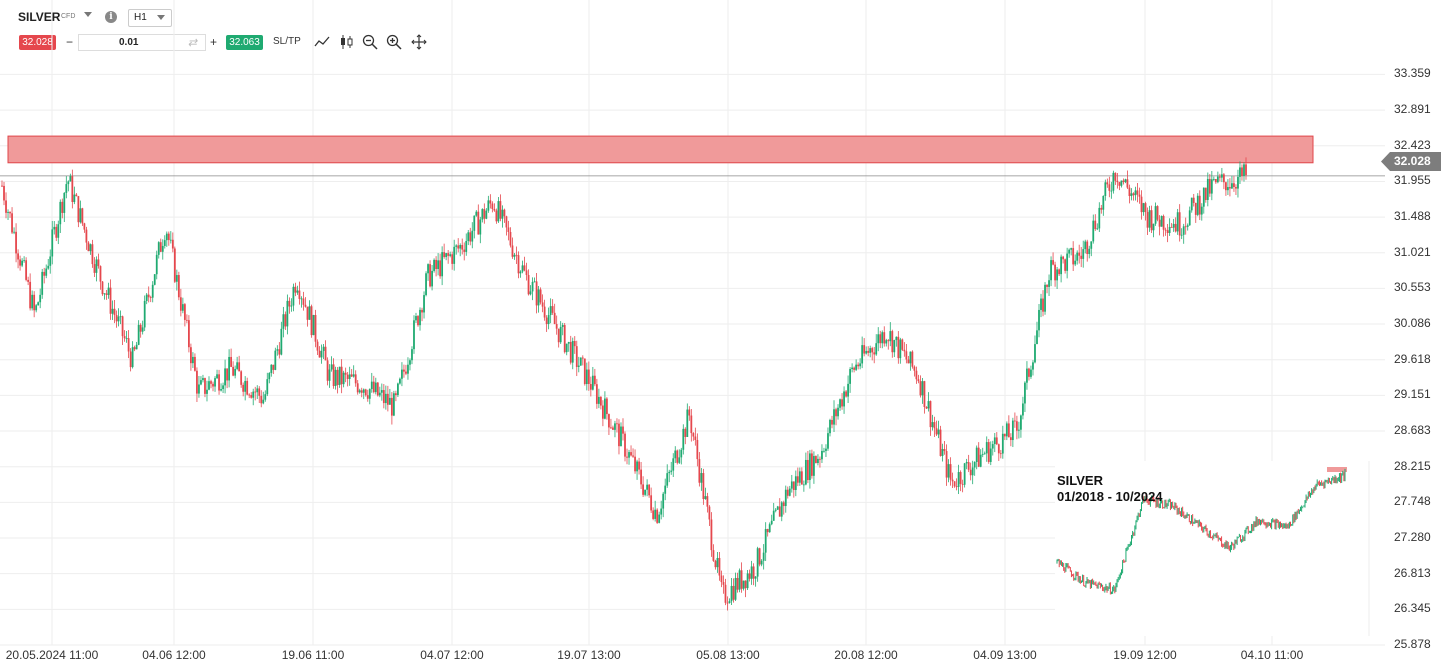 This screenshot has height=670, width=1452. What do you see at coordinates (213, 42) in the screenshot?
I see `volume-increase-button: +` at bounding box center [213, 42].